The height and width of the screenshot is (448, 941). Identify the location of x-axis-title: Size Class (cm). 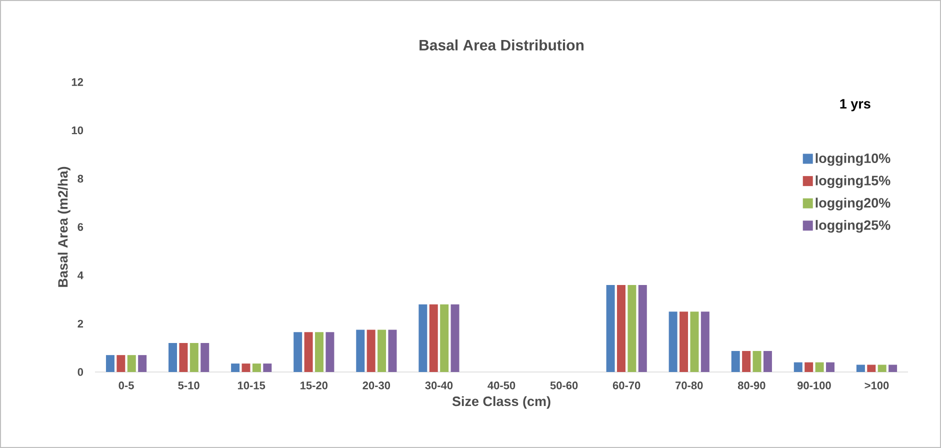
(501, 402).